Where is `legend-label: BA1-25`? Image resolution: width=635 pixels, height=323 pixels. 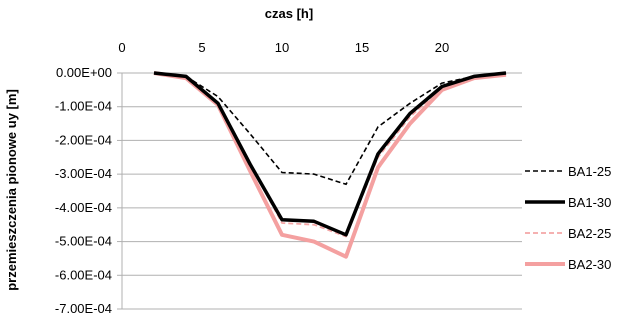
legend-label: BA1-25 is located at coordinates (589, 171).